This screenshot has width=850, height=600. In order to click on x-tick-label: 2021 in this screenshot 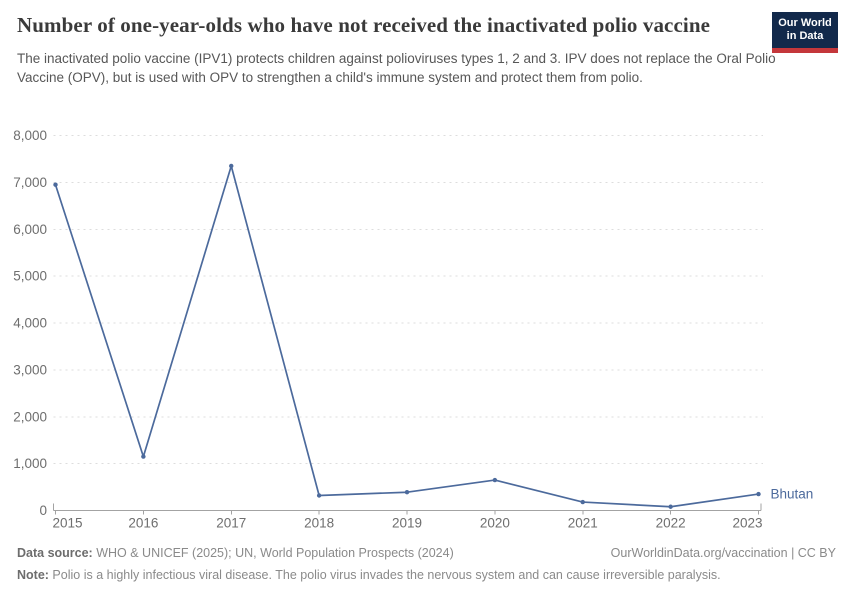, I will do `click(583, 523)`.